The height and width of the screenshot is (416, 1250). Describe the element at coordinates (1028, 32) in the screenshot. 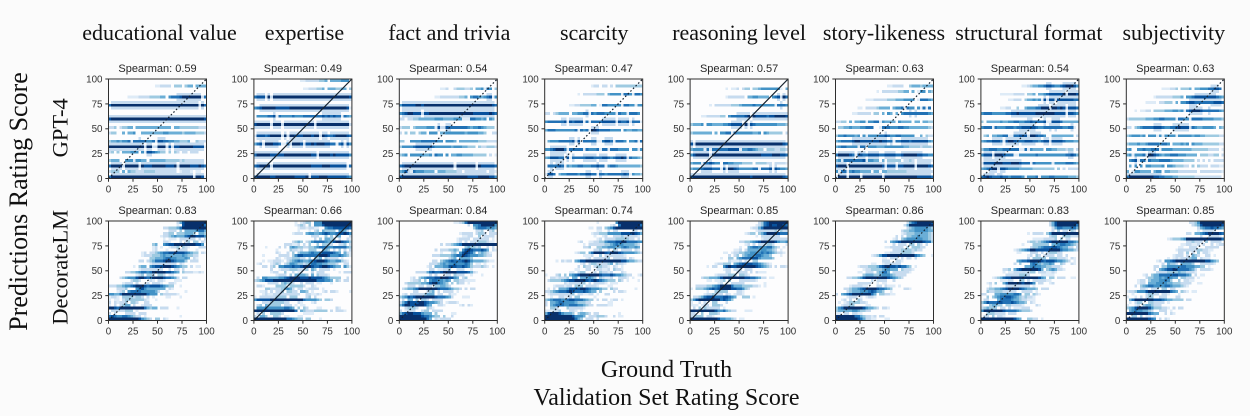

I see `svg-text: structural format` at that location.